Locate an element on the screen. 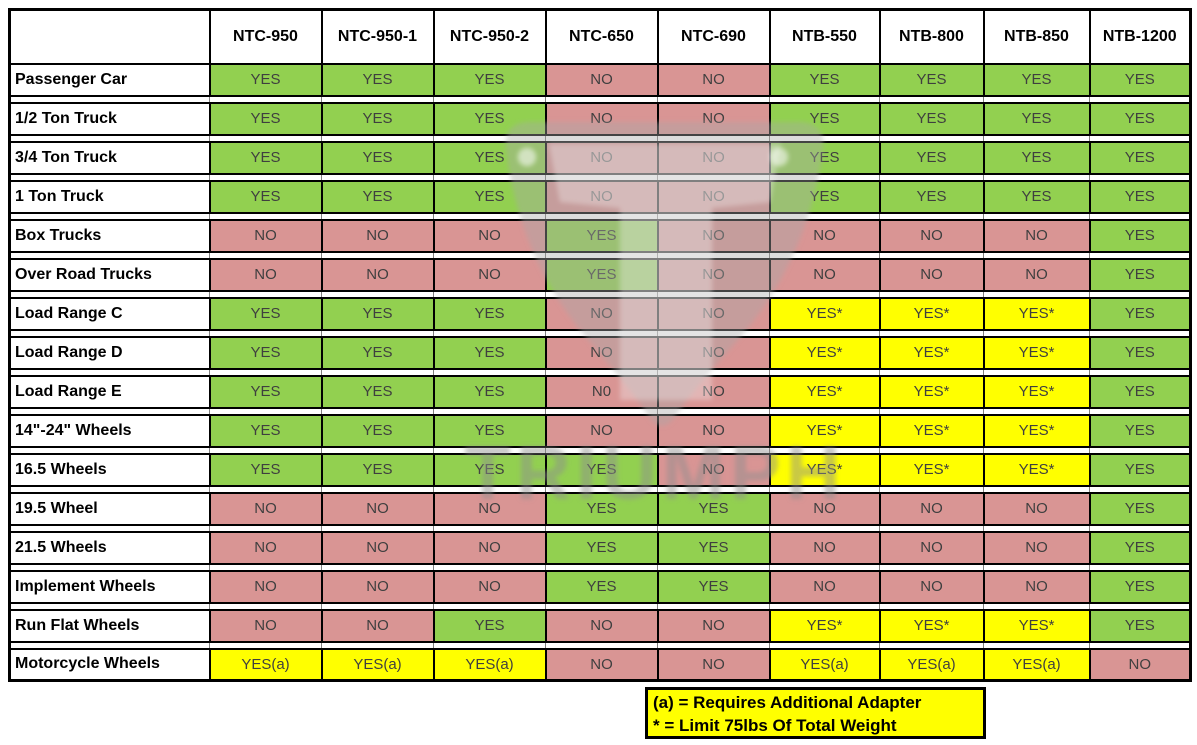 This screenshot has height=745, width=1197. column-header: NTB-550 is located at coordinates (824, 36).